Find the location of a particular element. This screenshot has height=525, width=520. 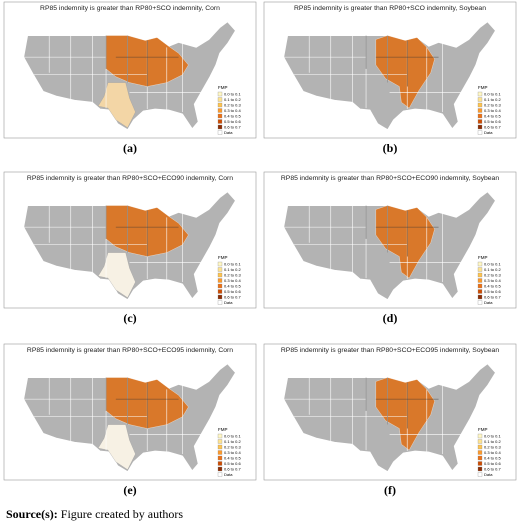

panel-label: (b) is located at coordinates (390, 148).